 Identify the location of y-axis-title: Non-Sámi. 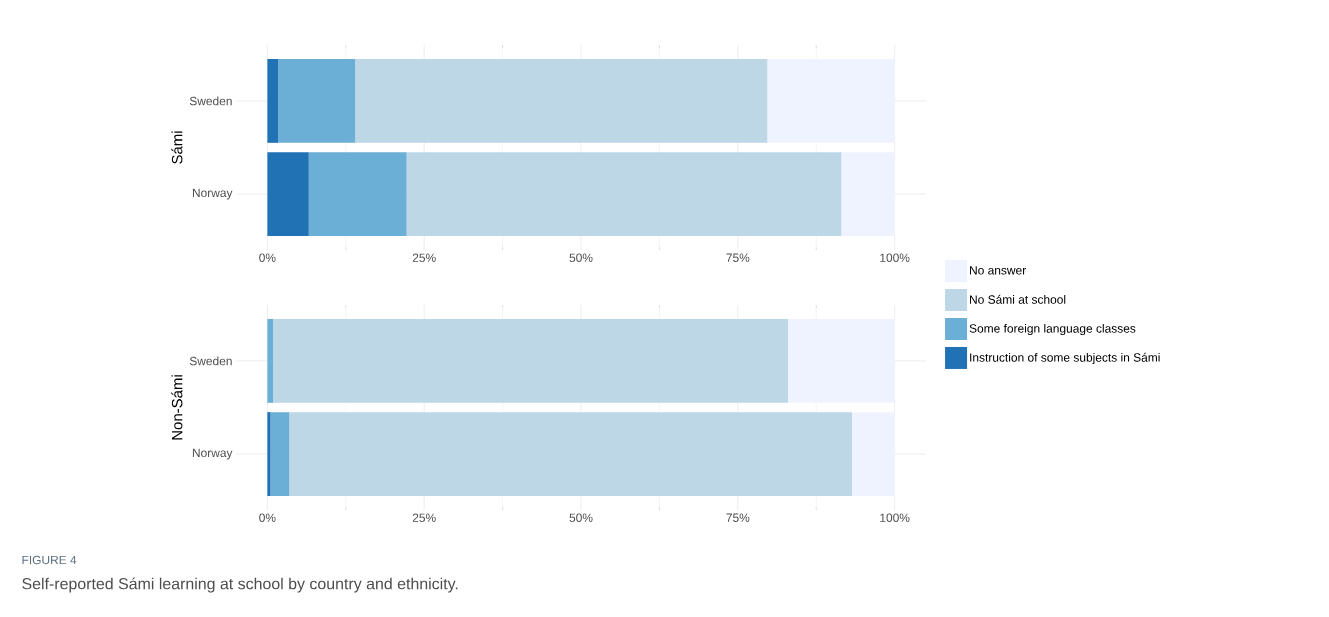
(177, 407).